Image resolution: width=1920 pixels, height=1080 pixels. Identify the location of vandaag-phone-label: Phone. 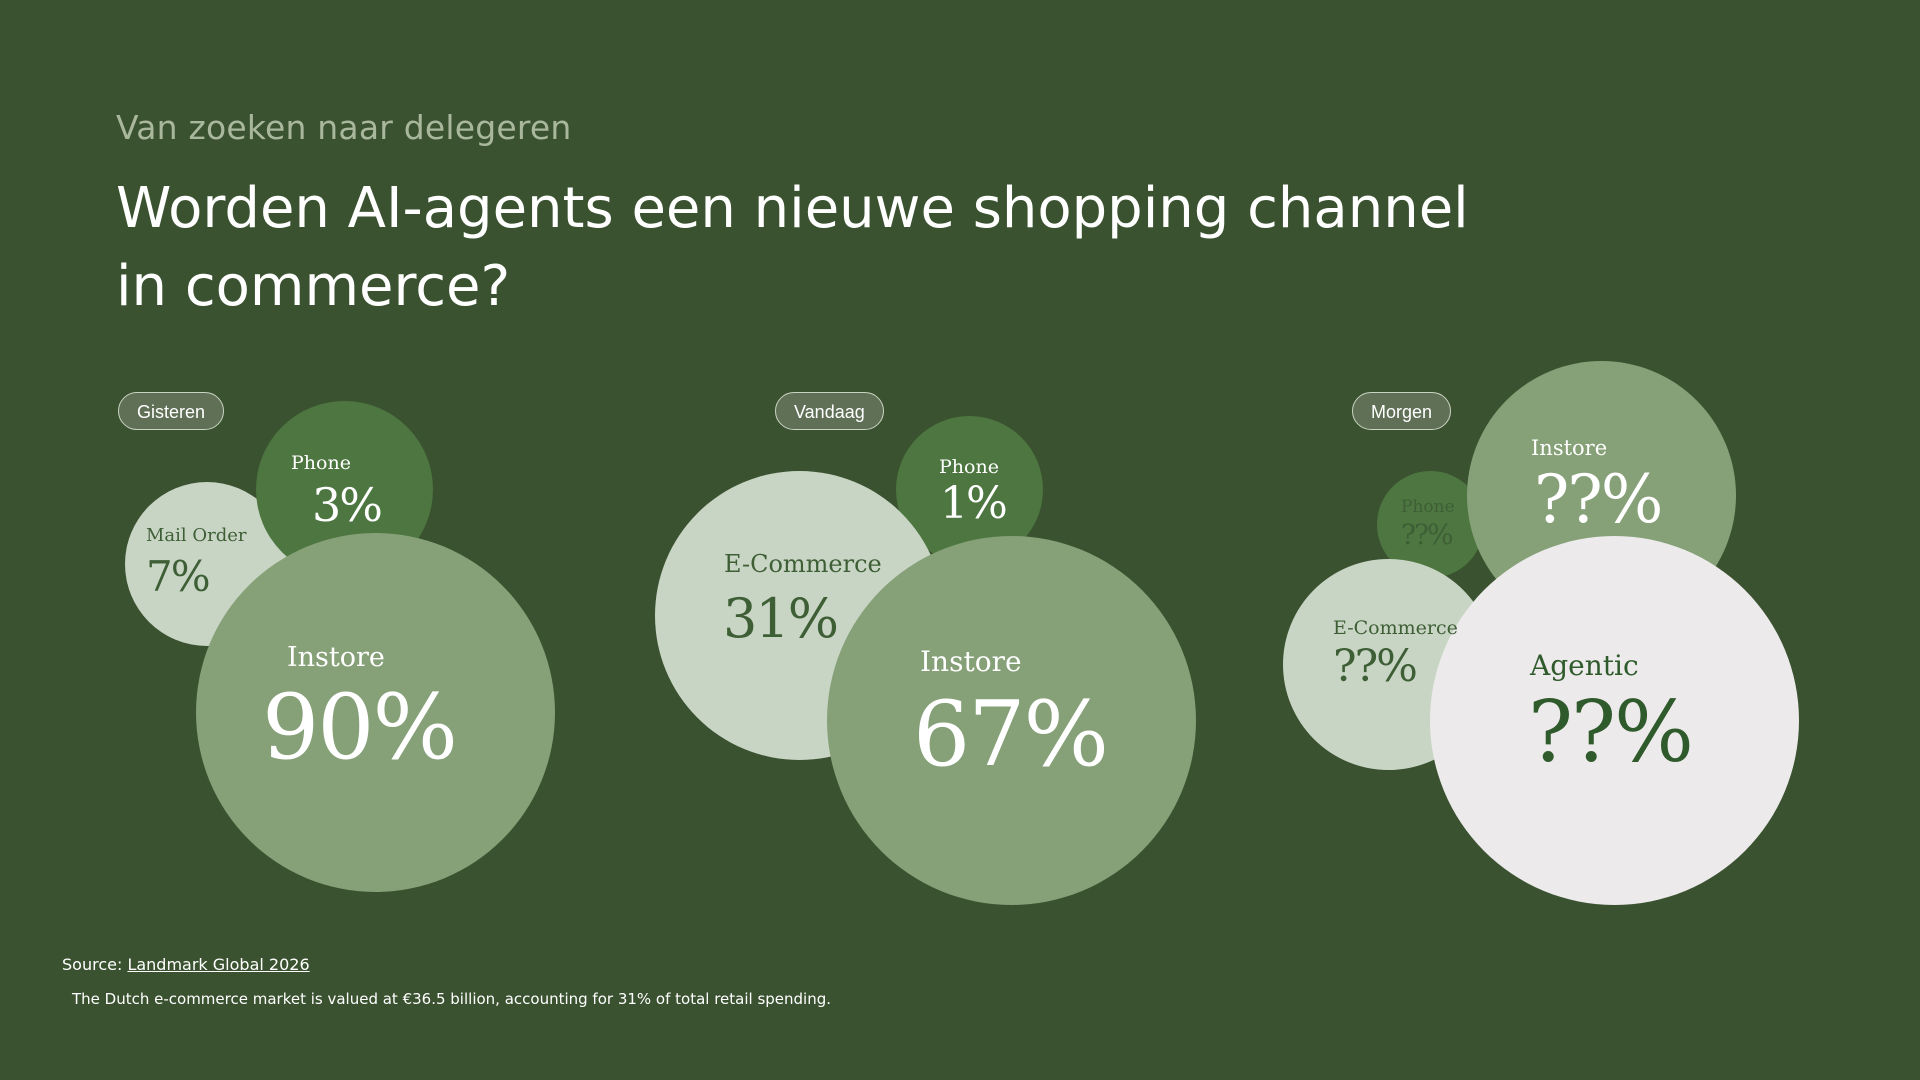
(969, 467).